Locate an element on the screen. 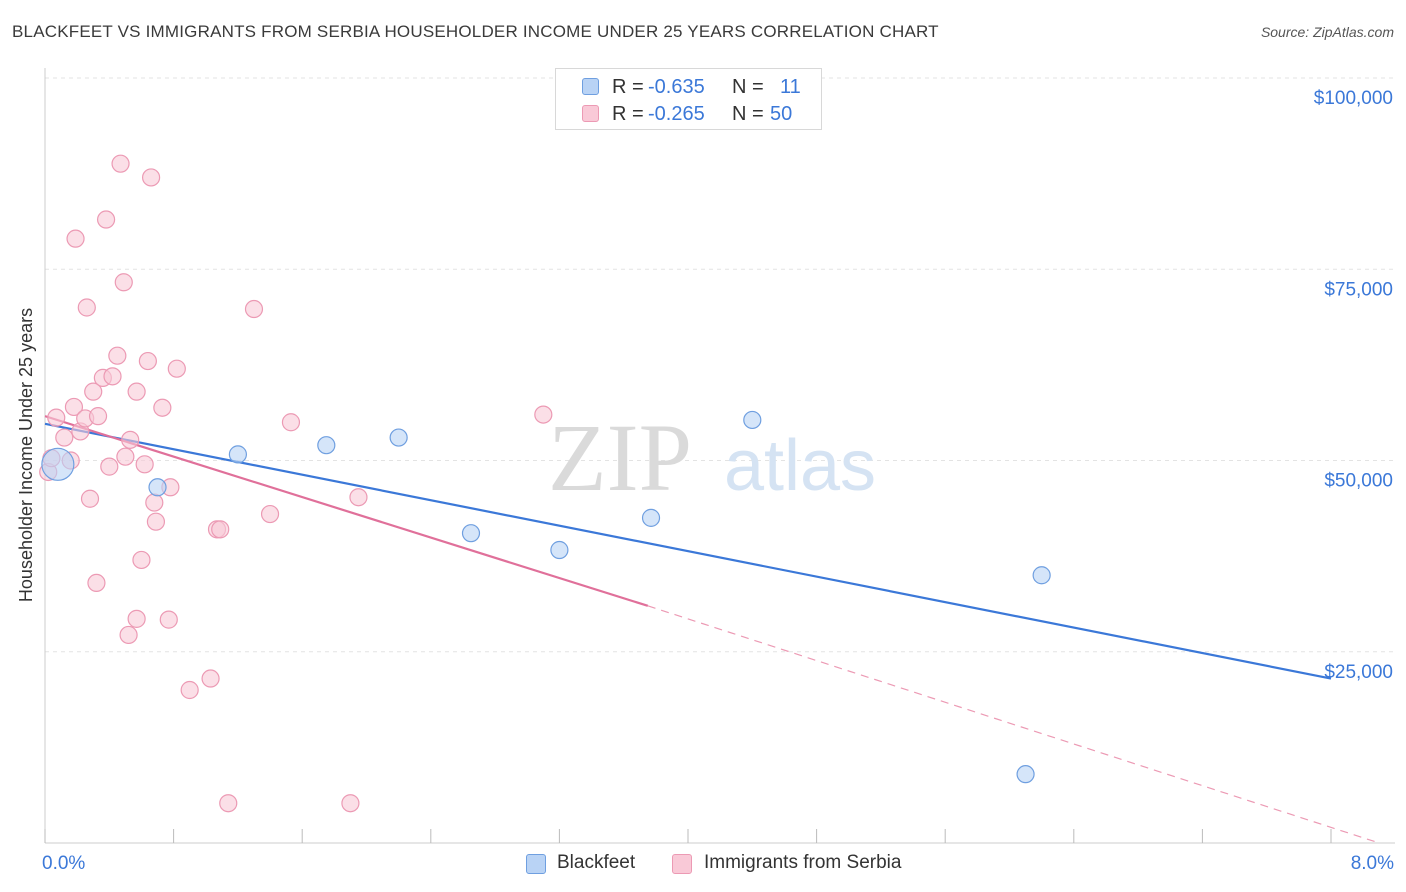  legend-n-value: 11 is located at coordinates (790, 87).